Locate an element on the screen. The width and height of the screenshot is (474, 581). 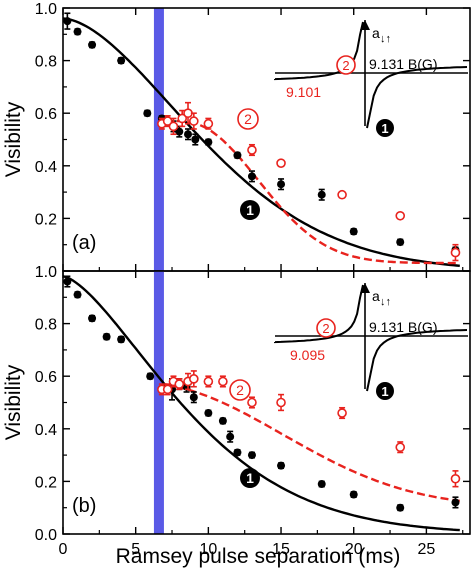
x-tick-label: 5 is located at coordinates (135, 549).